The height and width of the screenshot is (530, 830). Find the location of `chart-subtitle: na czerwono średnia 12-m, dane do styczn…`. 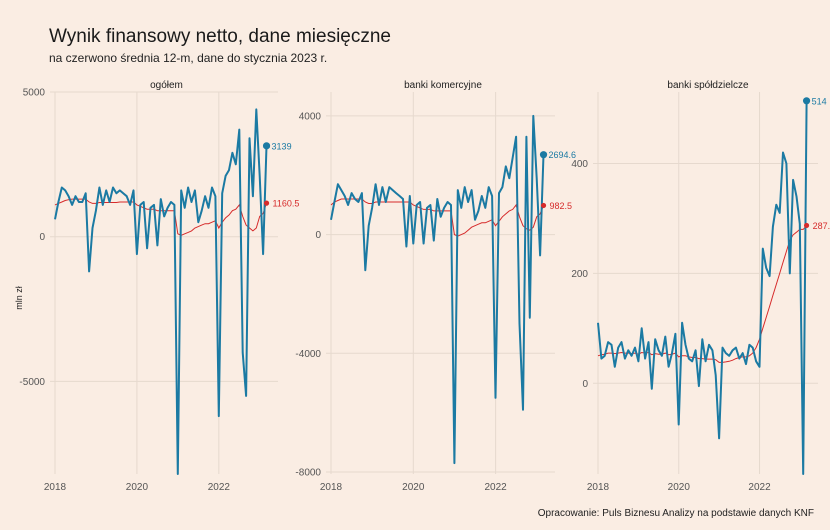

chart-subtitle: na czerwono średnia 12-m, dane do styczn… is located at coordinates (188, 58).